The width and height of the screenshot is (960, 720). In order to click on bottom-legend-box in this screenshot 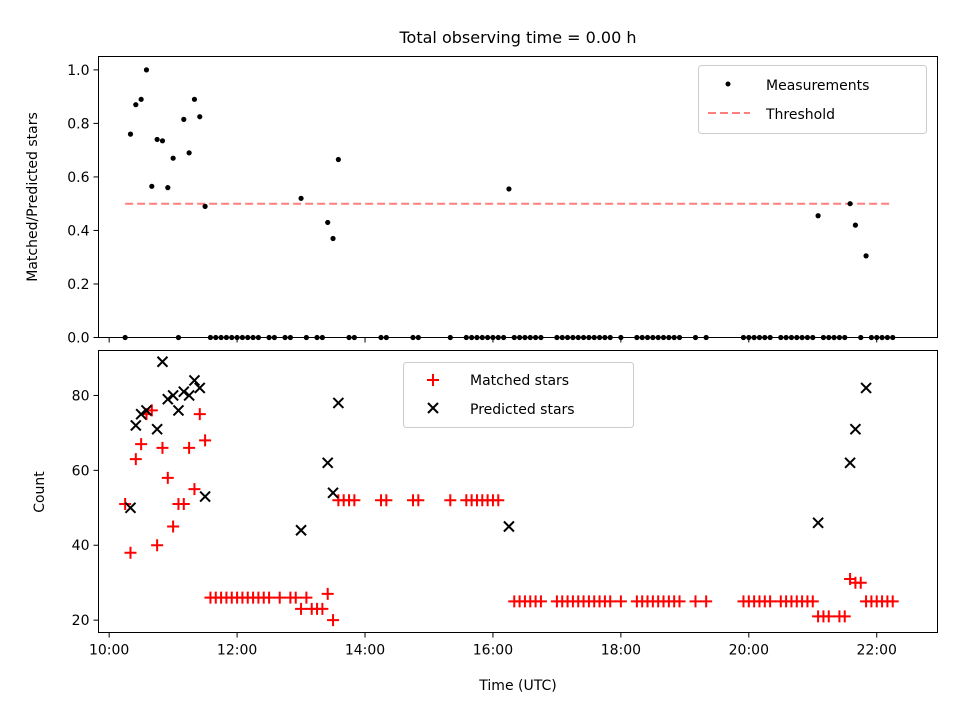, I will do `click(518, 395)`.